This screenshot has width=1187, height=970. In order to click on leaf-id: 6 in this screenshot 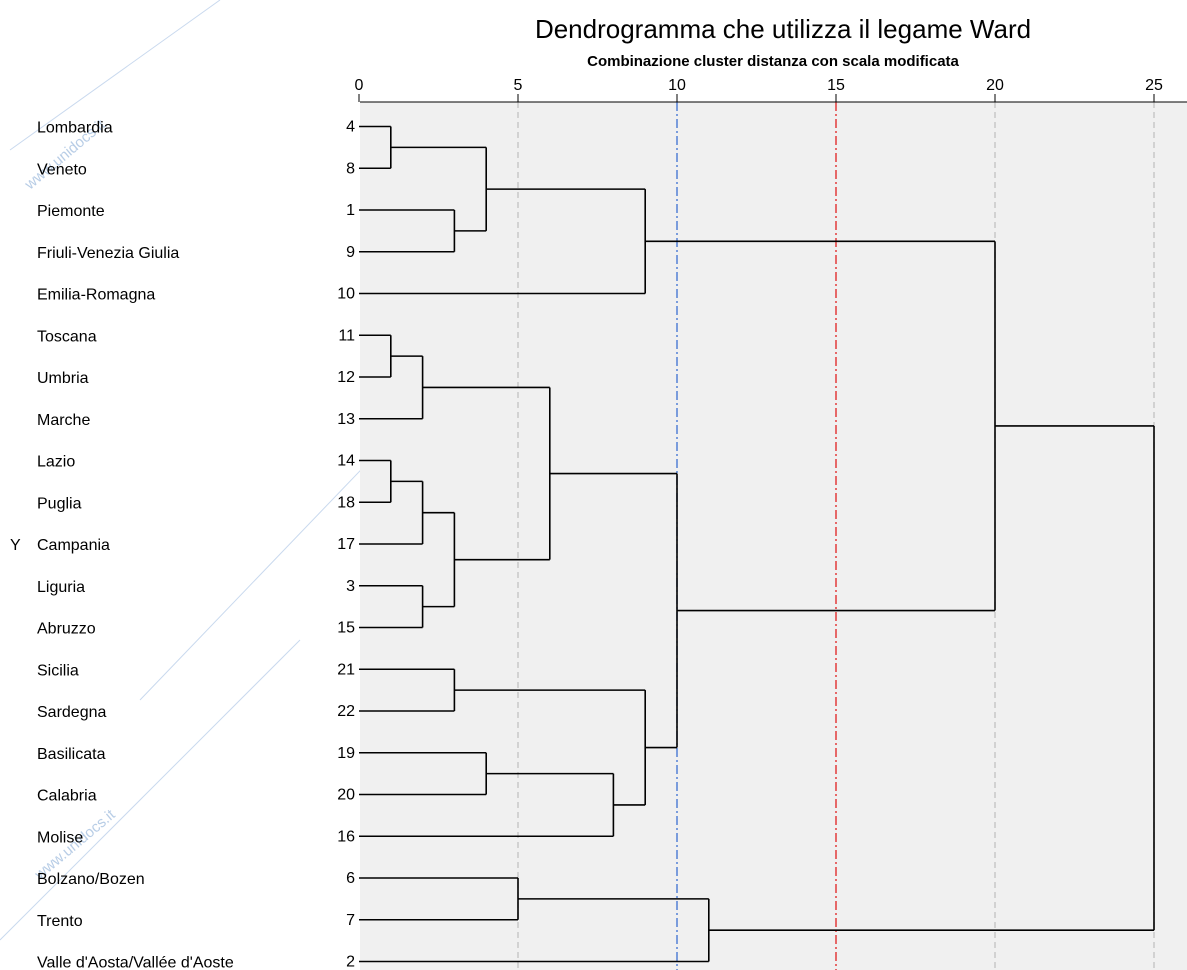, I will do `click(350, 878)`.